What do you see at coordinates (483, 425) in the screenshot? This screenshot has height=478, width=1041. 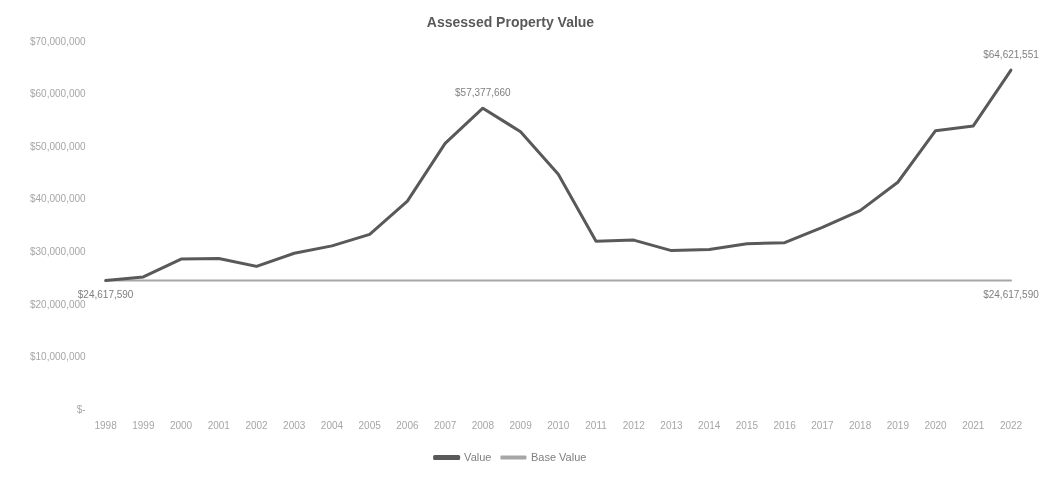 I see `x-tick-label: 2008` at bounding box center [483, 425].